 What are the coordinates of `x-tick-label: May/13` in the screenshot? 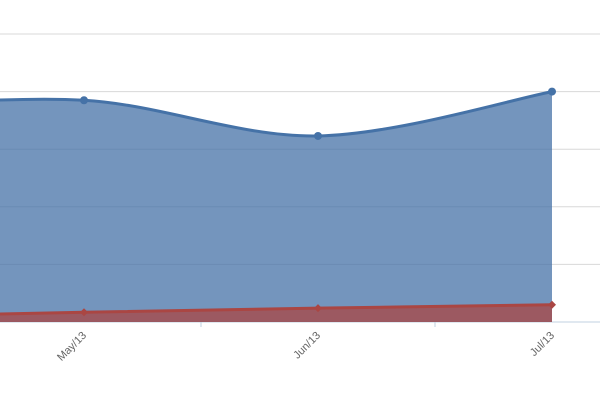 It's located at (72, 347).